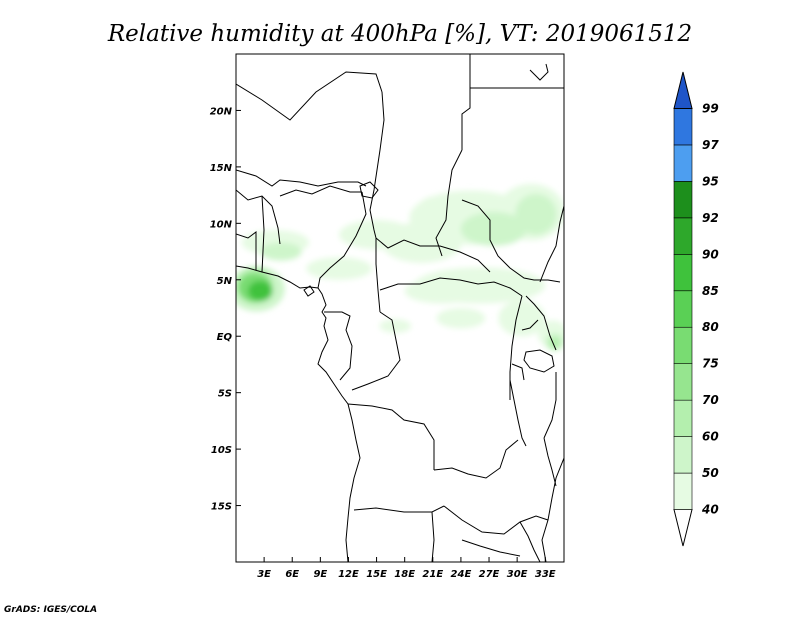 The height and width of the screenshot is (618, 800). What do you see at coordinates (710, 510) in the screenshot?
I see `colorbar-level-label: 40` at bounding box center [710, 510].